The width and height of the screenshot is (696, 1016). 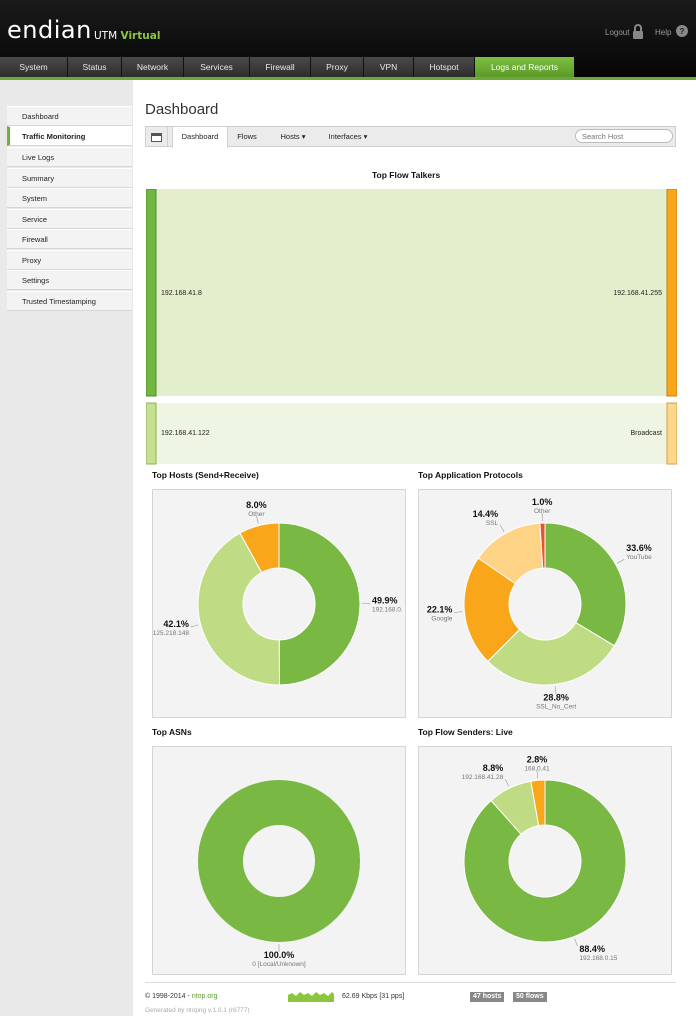 I want to click on hosts-badge: 47 hosts, so click(x=487, y=997).